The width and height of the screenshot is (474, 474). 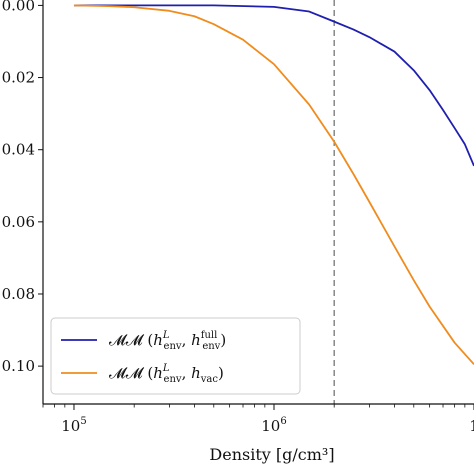 What do you see at coordinates (18, 294) in the screenshot?
I see `y-tick-label: 0.08` at bounding box center [18, 294].